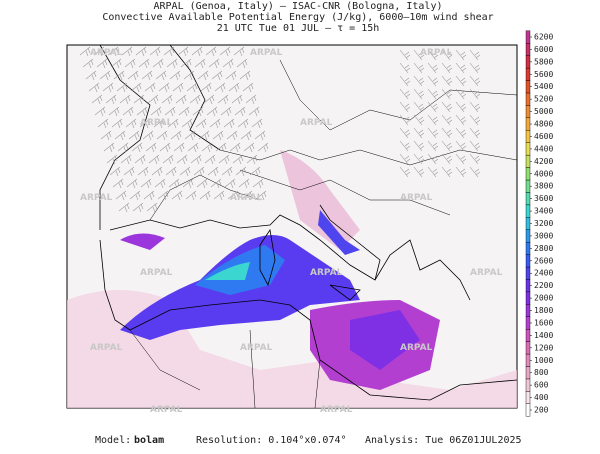 The width and height of the screenshot is (600, 454). I want to click on footer-label: Model:, so click(113, 440).